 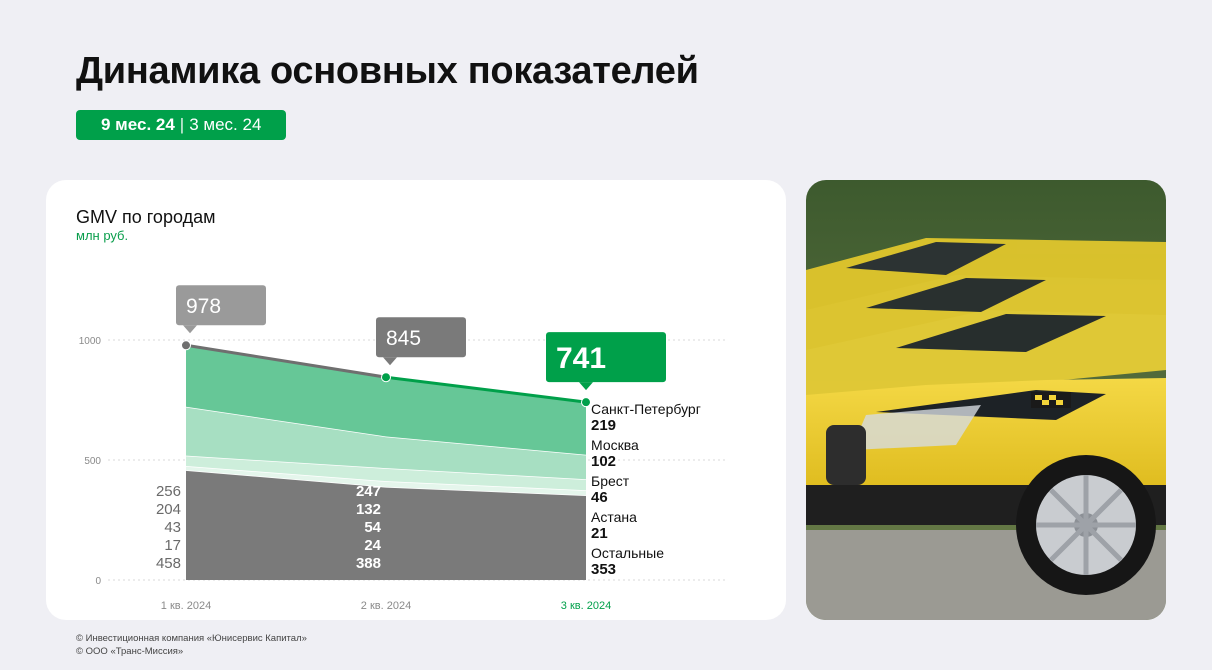 What do you see at coordinates (98, 581) in the screenshot?
I see `y-tick-label: 0` at bounding box center [98, 581].